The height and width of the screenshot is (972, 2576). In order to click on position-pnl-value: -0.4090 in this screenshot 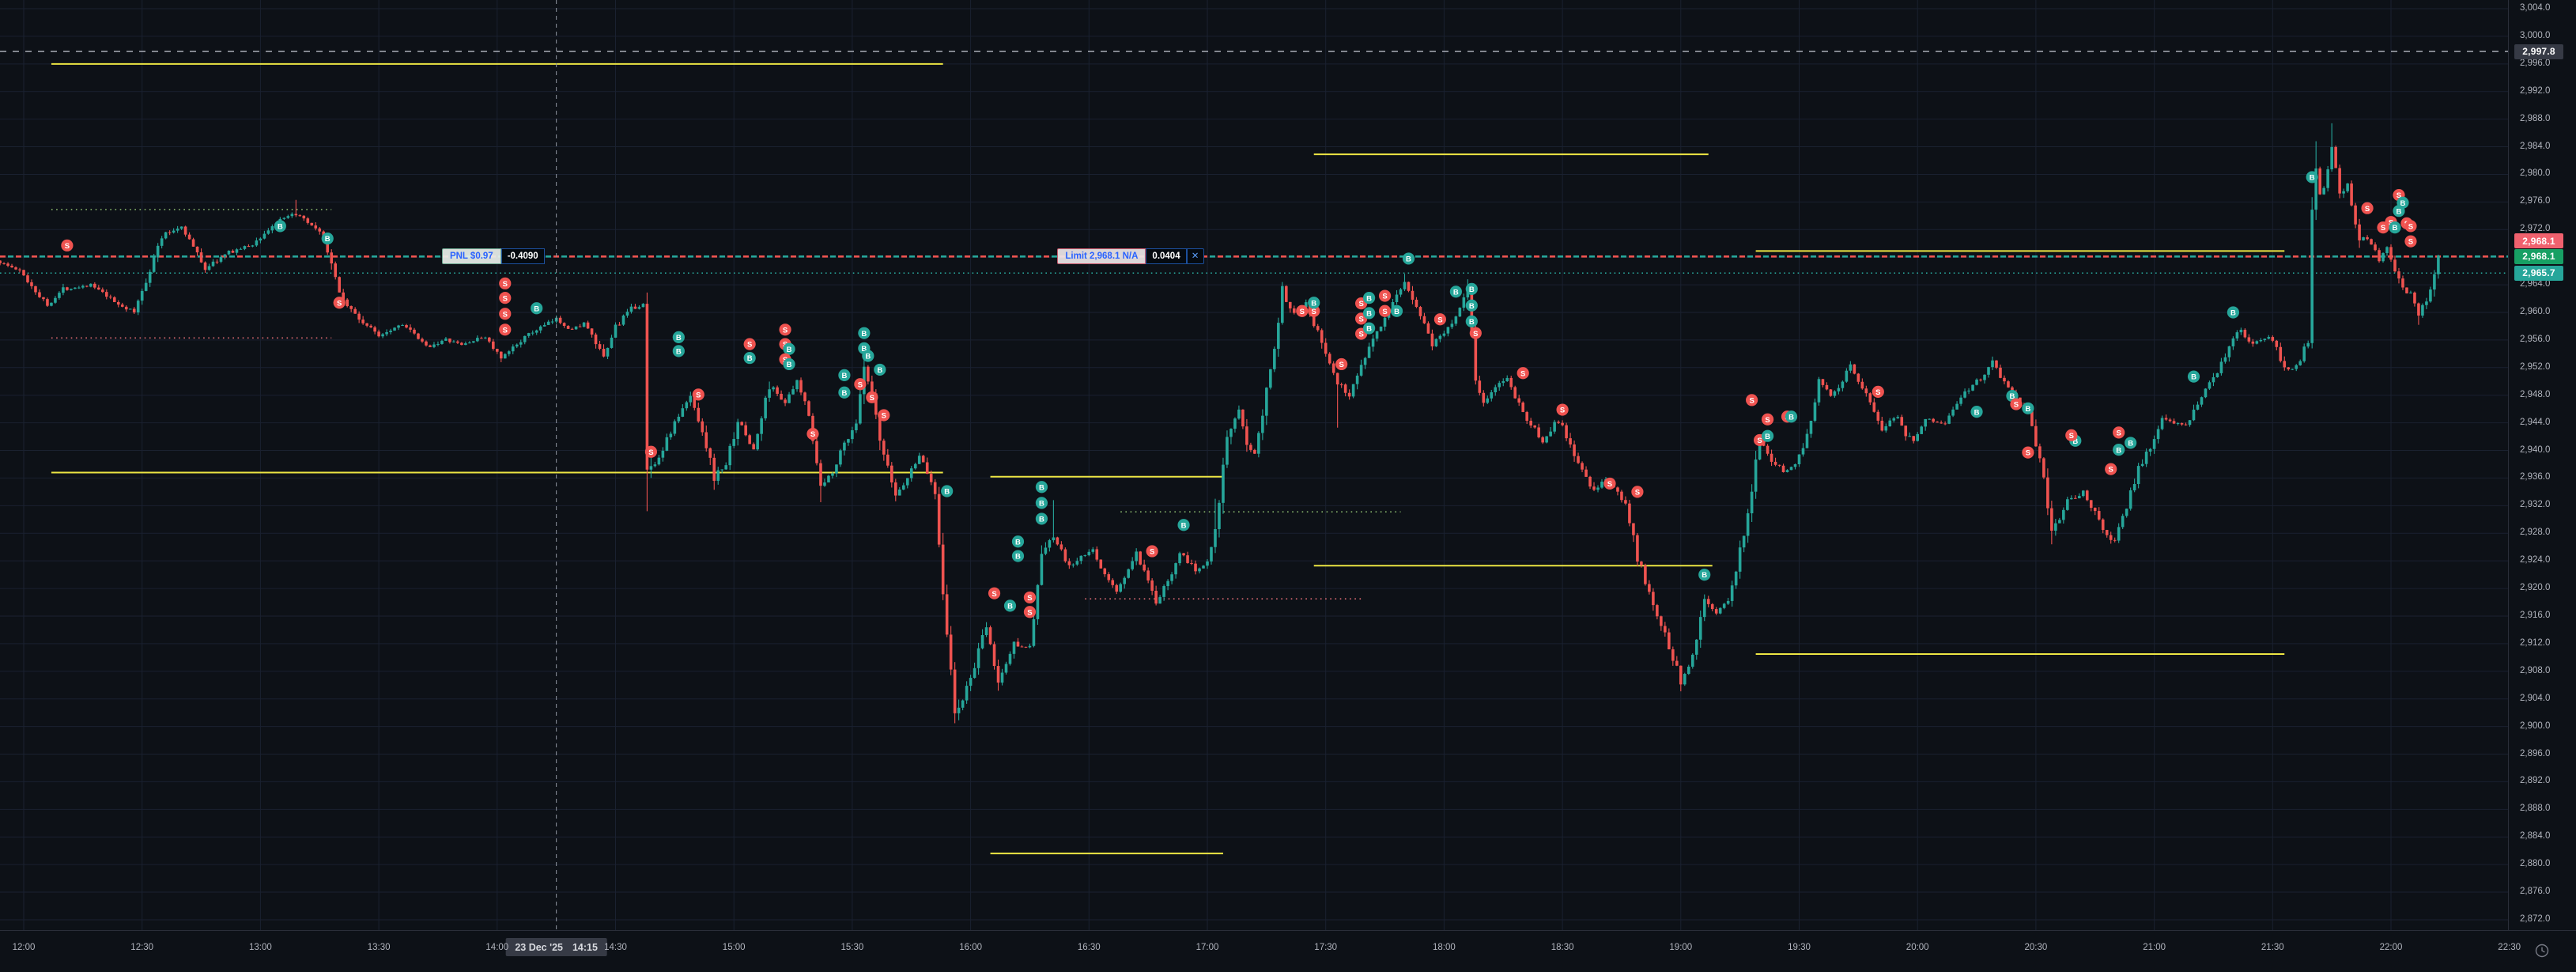, I will do `click(522, 256)`.